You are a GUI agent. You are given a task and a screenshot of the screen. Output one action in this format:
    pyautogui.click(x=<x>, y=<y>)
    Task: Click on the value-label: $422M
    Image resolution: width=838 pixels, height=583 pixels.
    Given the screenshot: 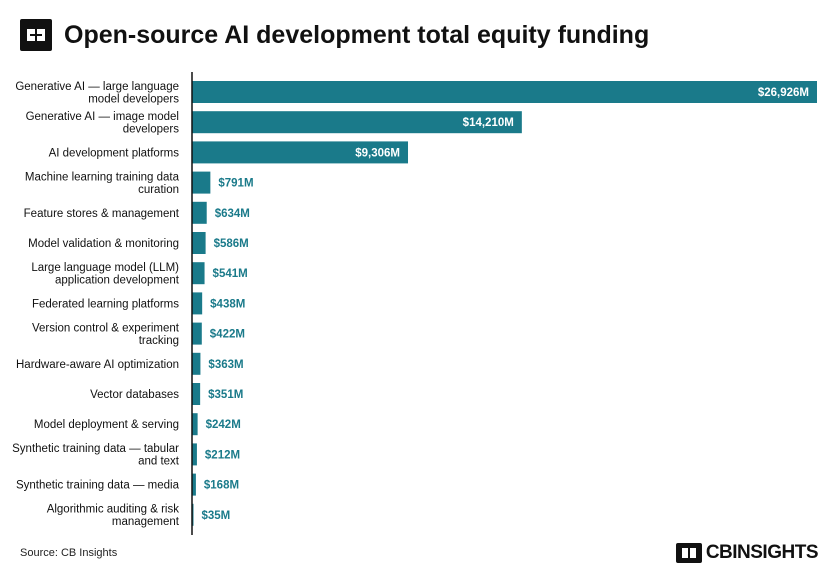 What is the action you would take?
    pyautogui.click(x=227, y=335)
    